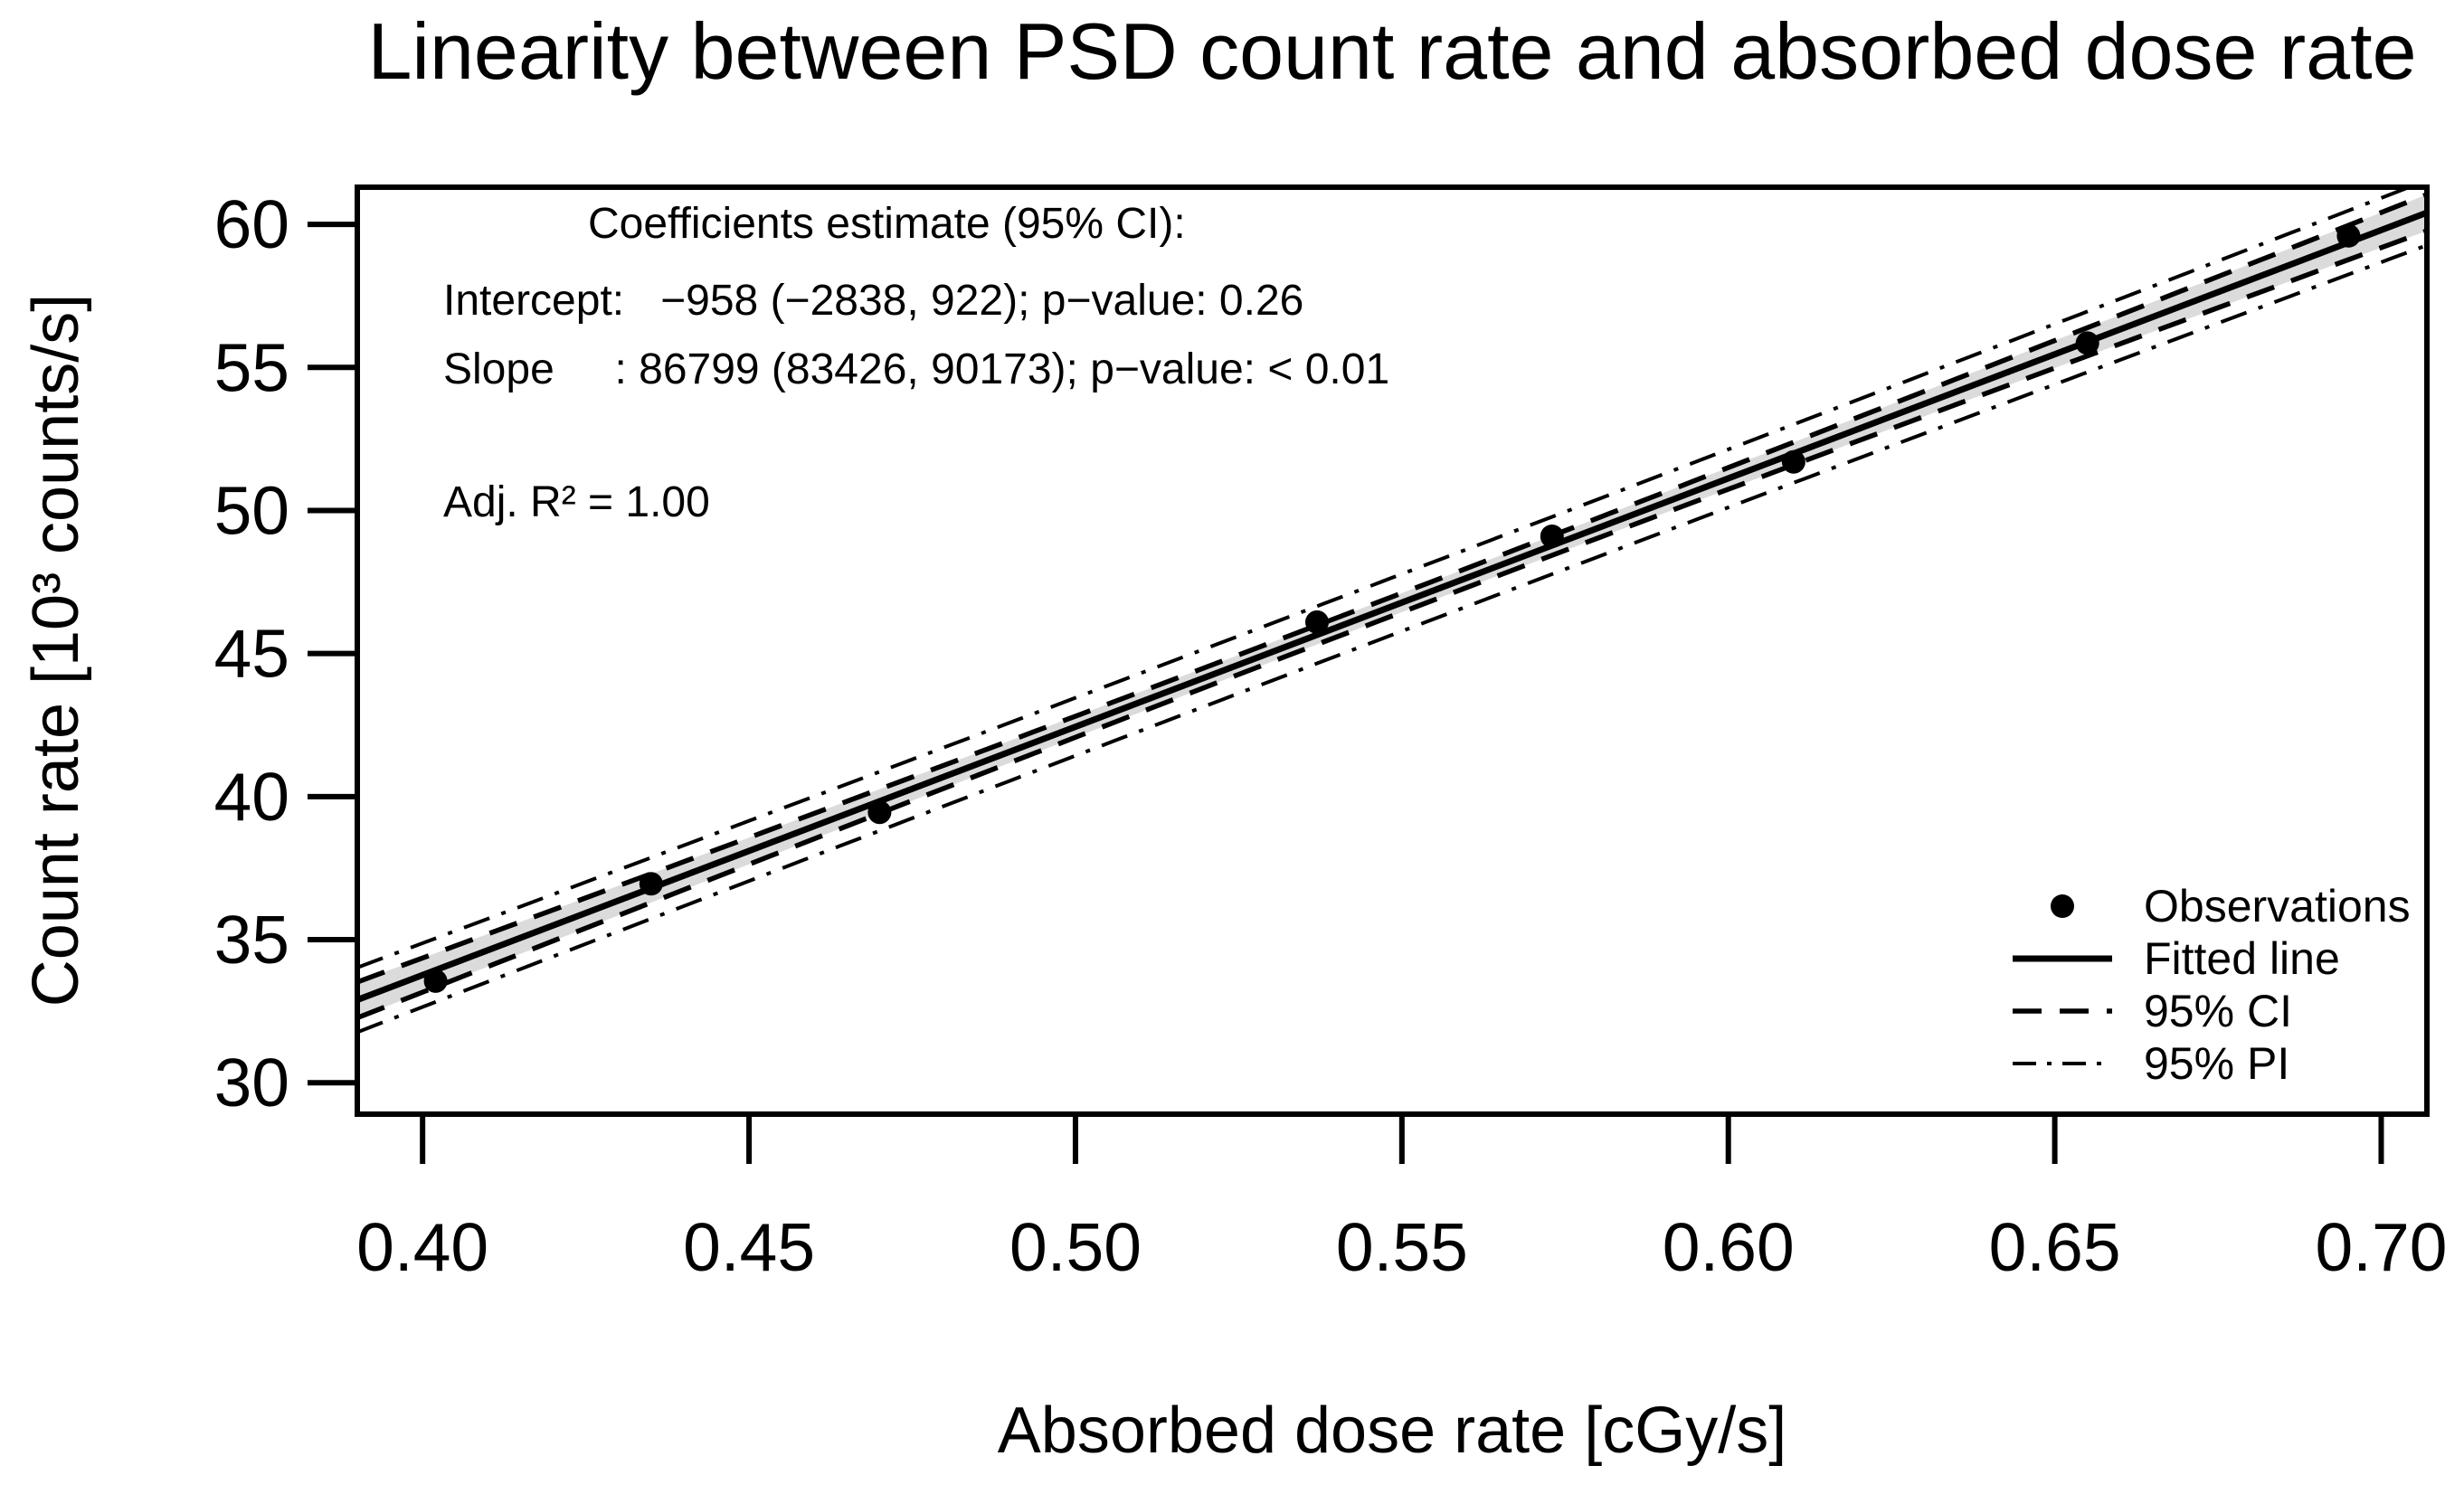  What do you see at coordinates (577, 502) in the screenshot?
I see `annotation-adj-r2-line: Adj. R² = 1.00` at bounding box center [577, 502].